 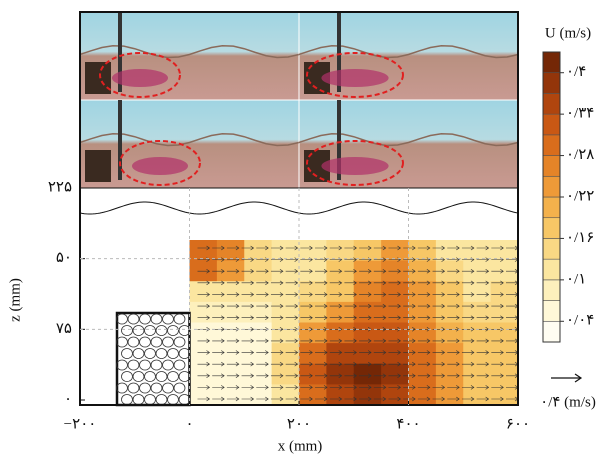 I want to click on x-tick-label: ۰, so click(x=189, y=424).